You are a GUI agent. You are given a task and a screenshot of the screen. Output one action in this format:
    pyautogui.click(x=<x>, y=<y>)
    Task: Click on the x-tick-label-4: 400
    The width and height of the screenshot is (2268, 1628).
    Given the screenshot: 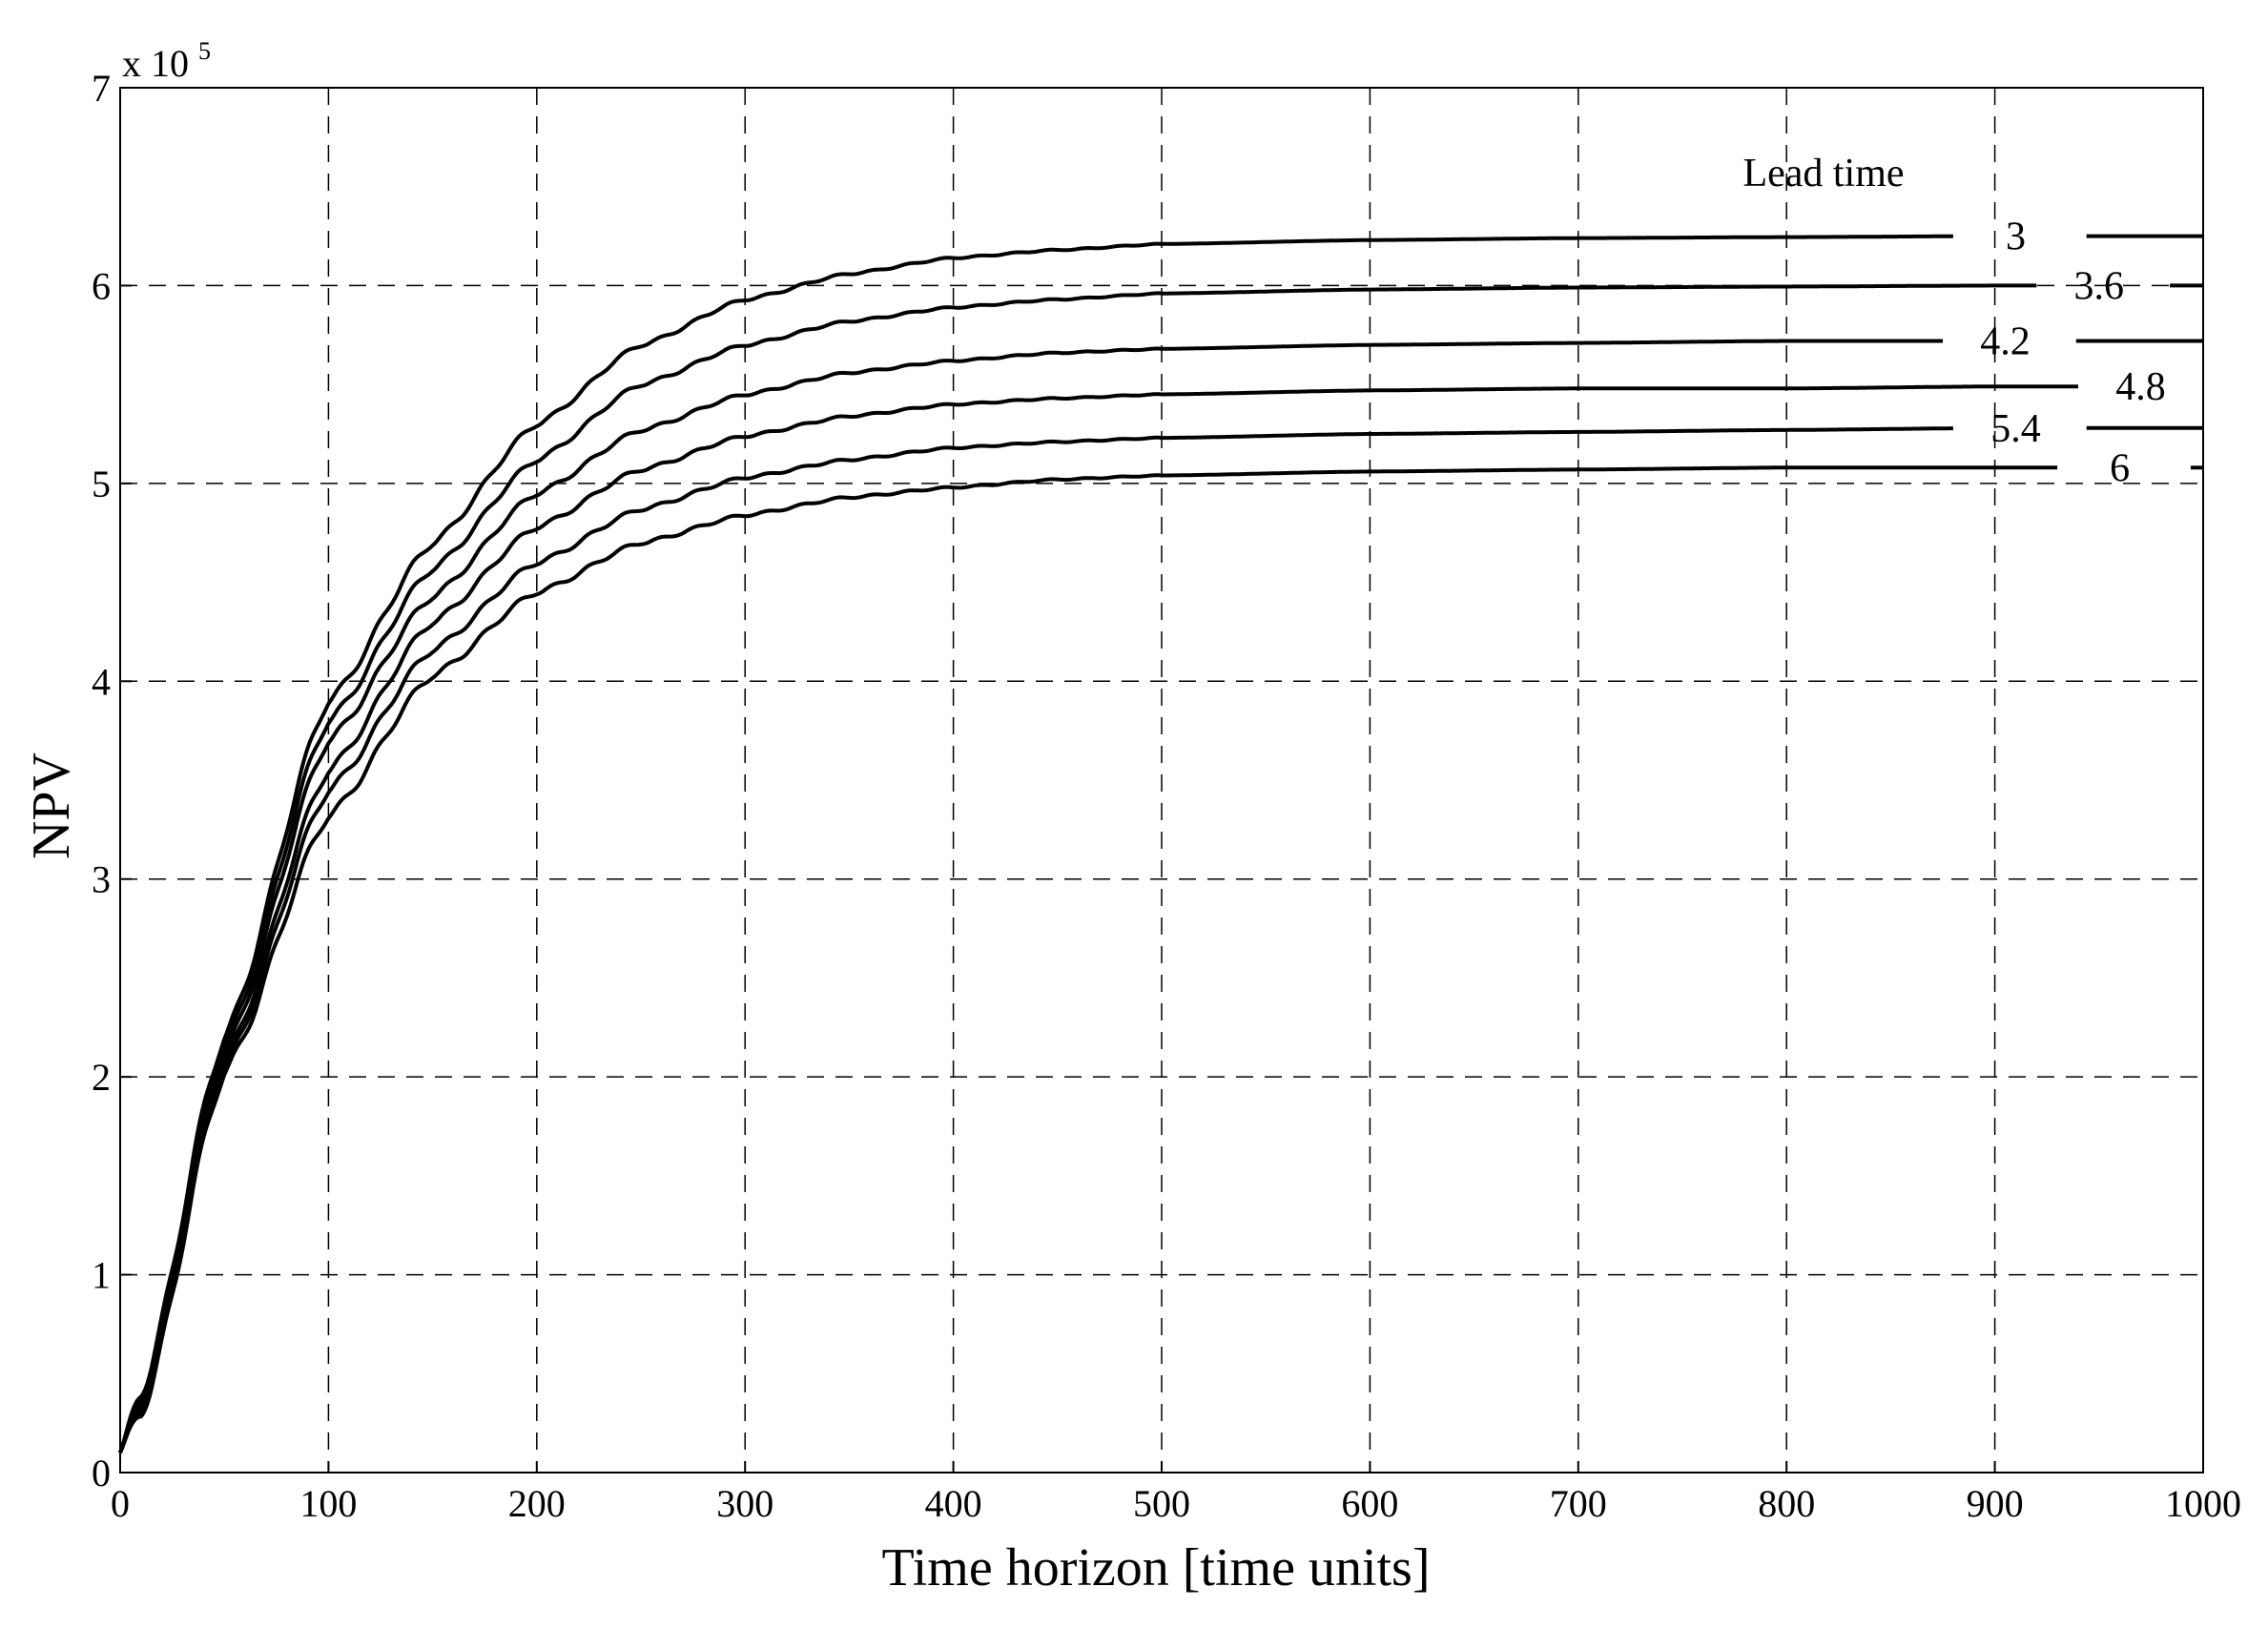 What is the action you would take?
    pyautogui.click(x=953, y=1503)
    